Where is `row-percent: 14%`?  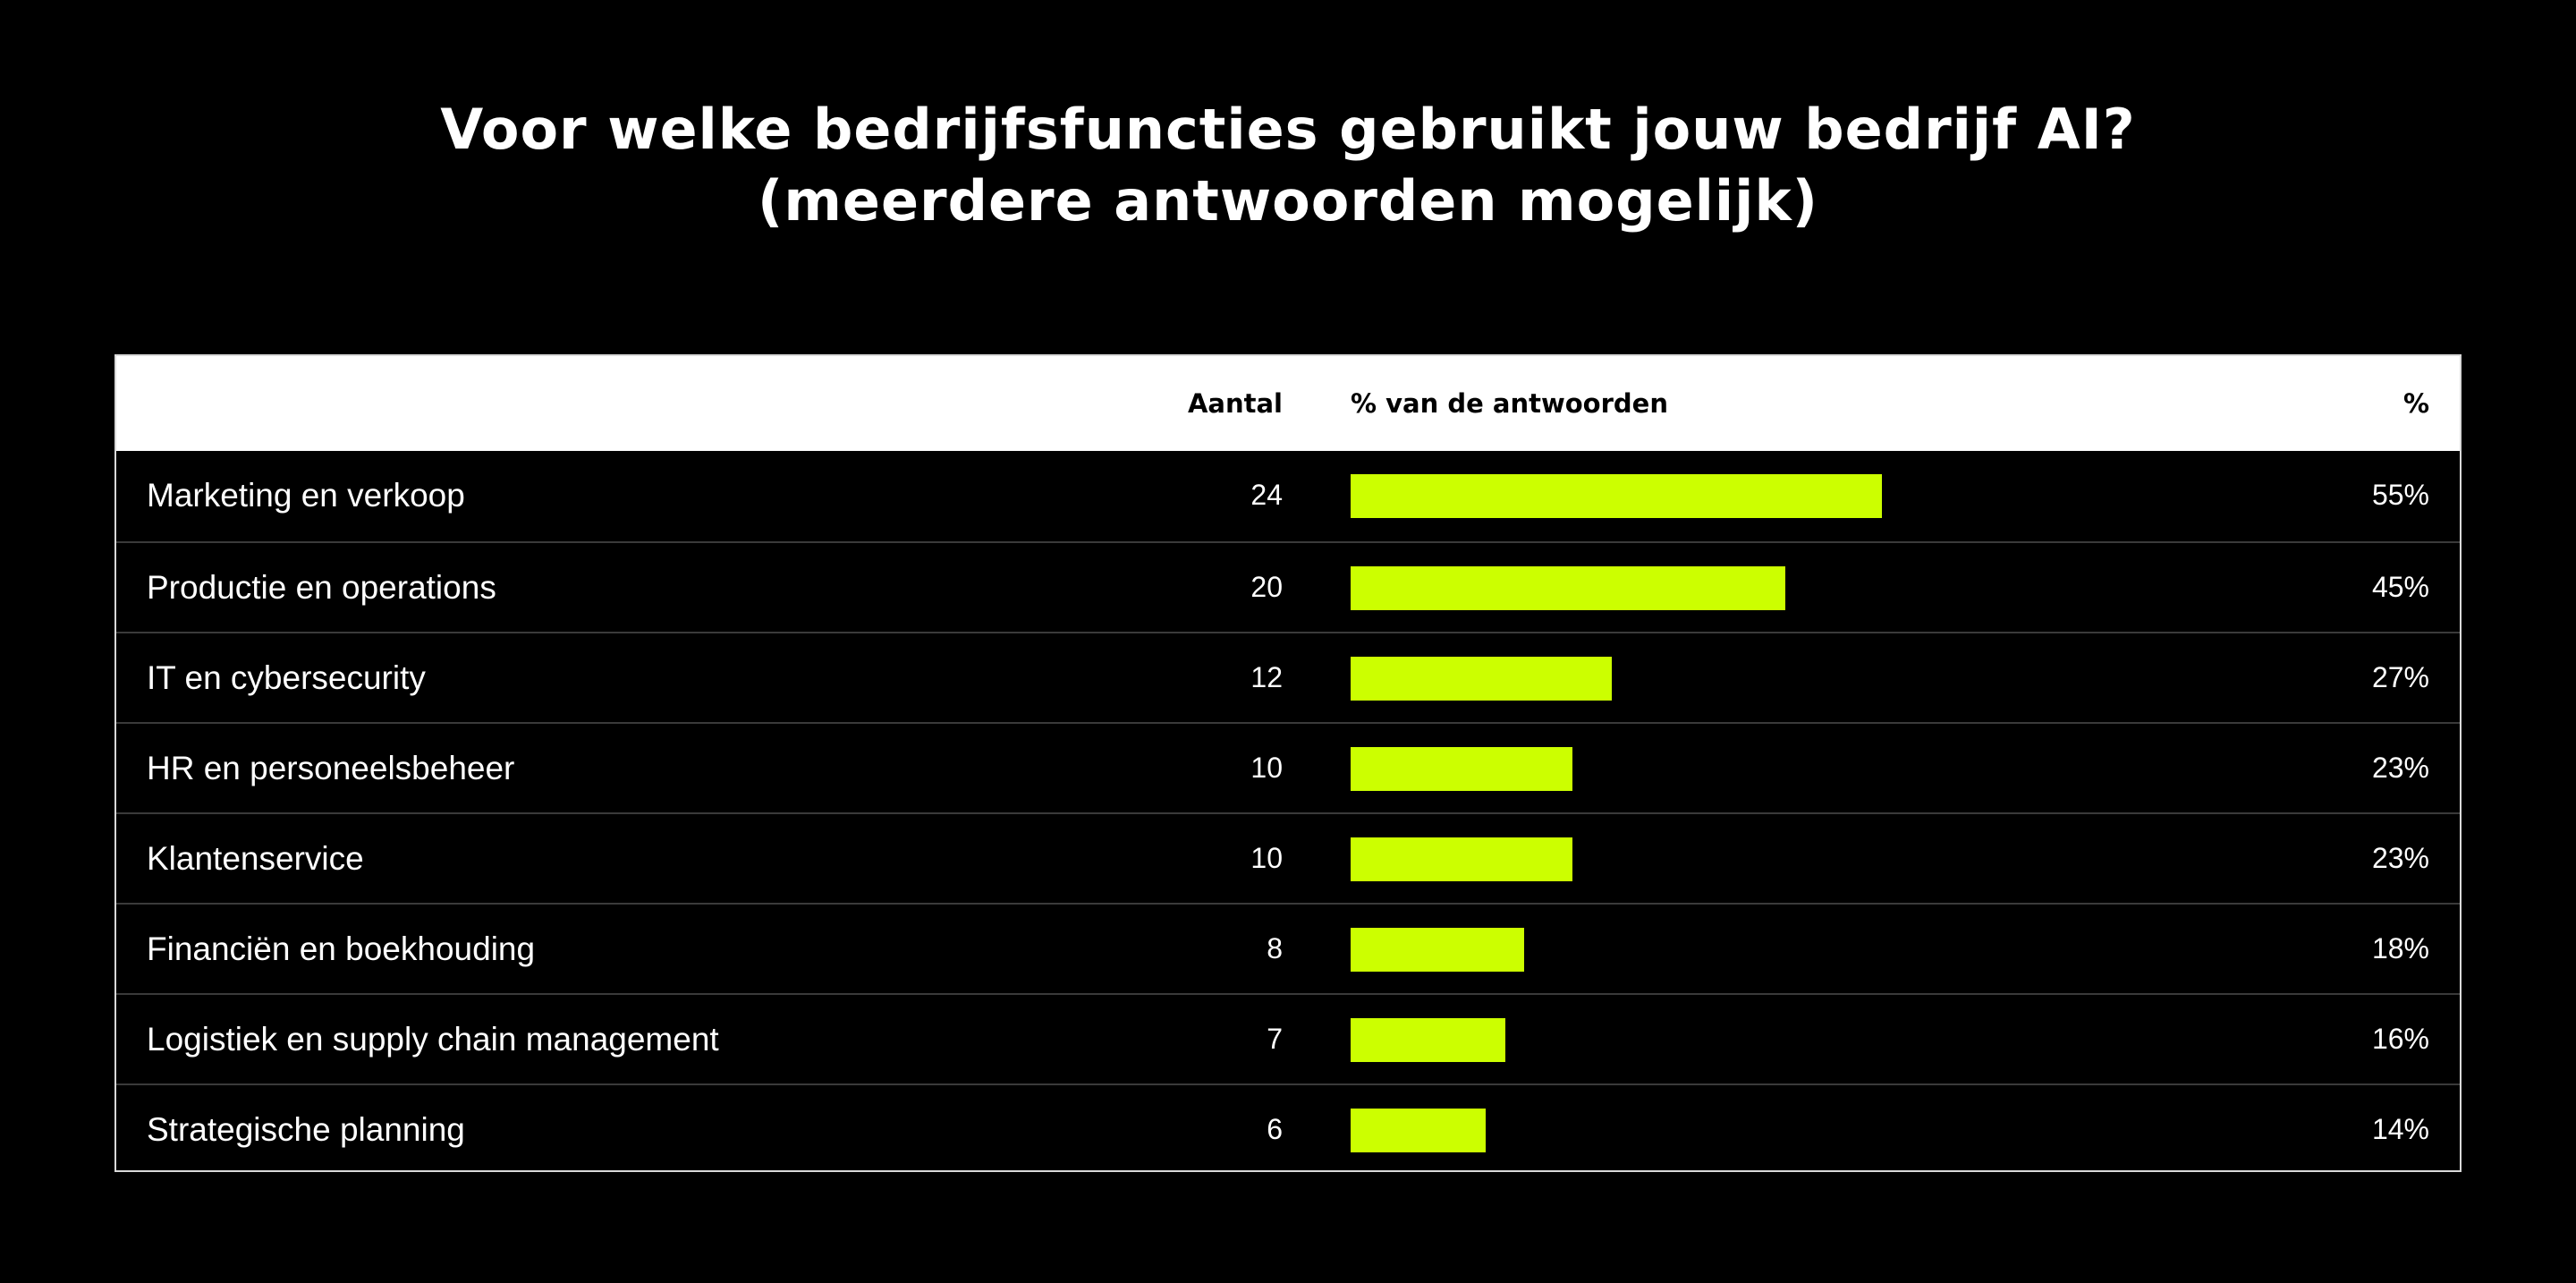
row-percent: 14% is located at coordinates (2400, 1129).